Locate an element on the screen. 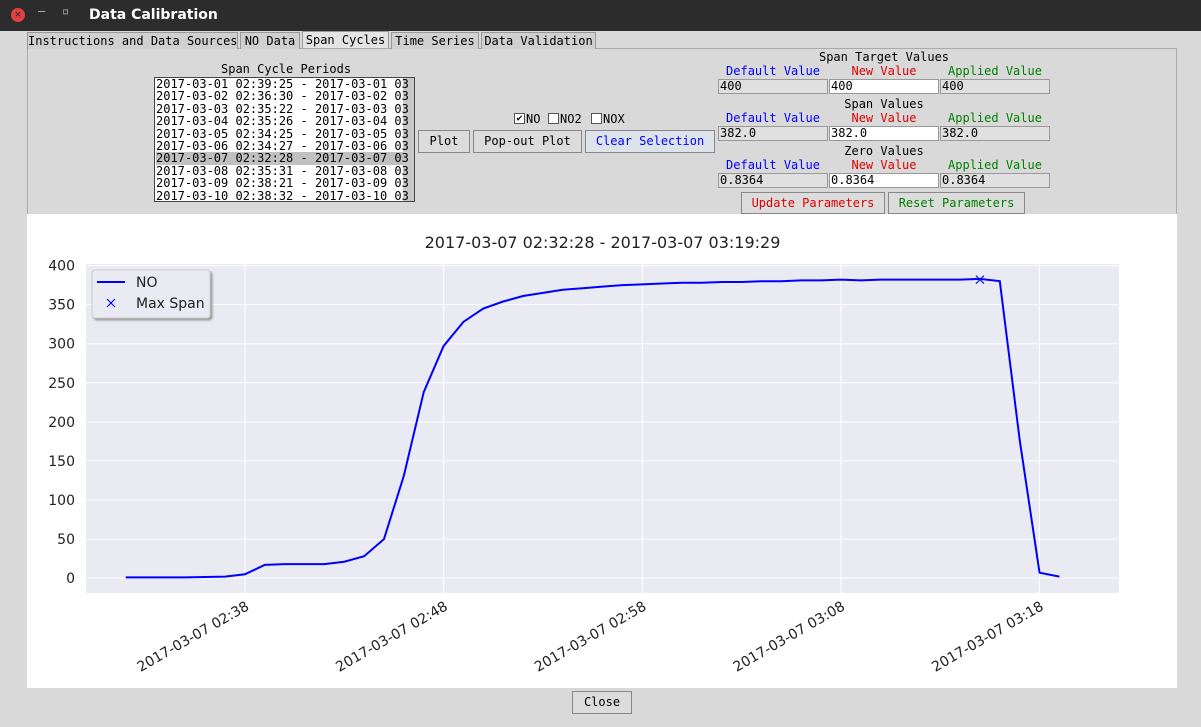 This screenshot has width=1201, height=727. checkbox: ✔ is located at coordinates (519, 118).